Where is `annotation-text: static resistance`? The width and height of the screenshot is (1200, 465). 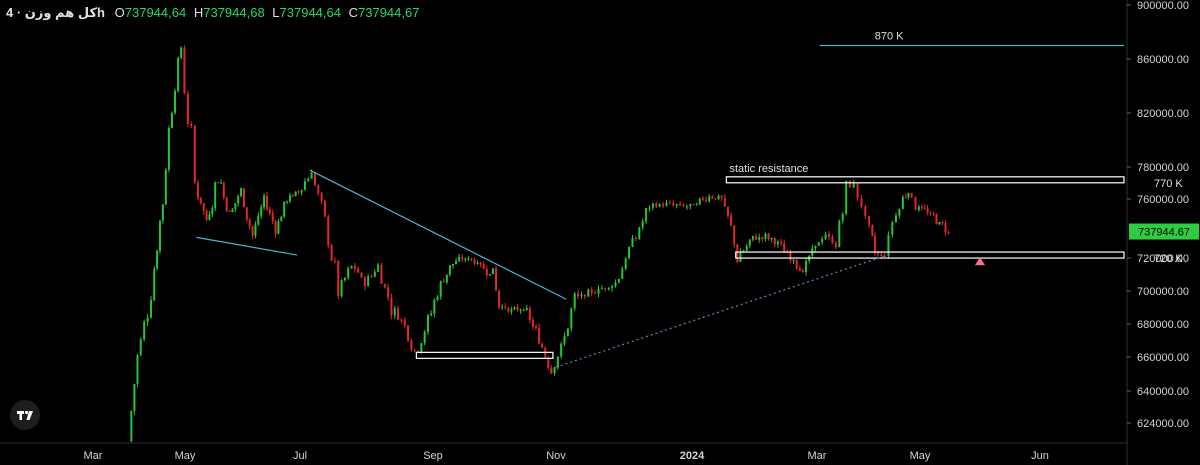 annotation-text: static resistance is located at coordinates (769, 169).